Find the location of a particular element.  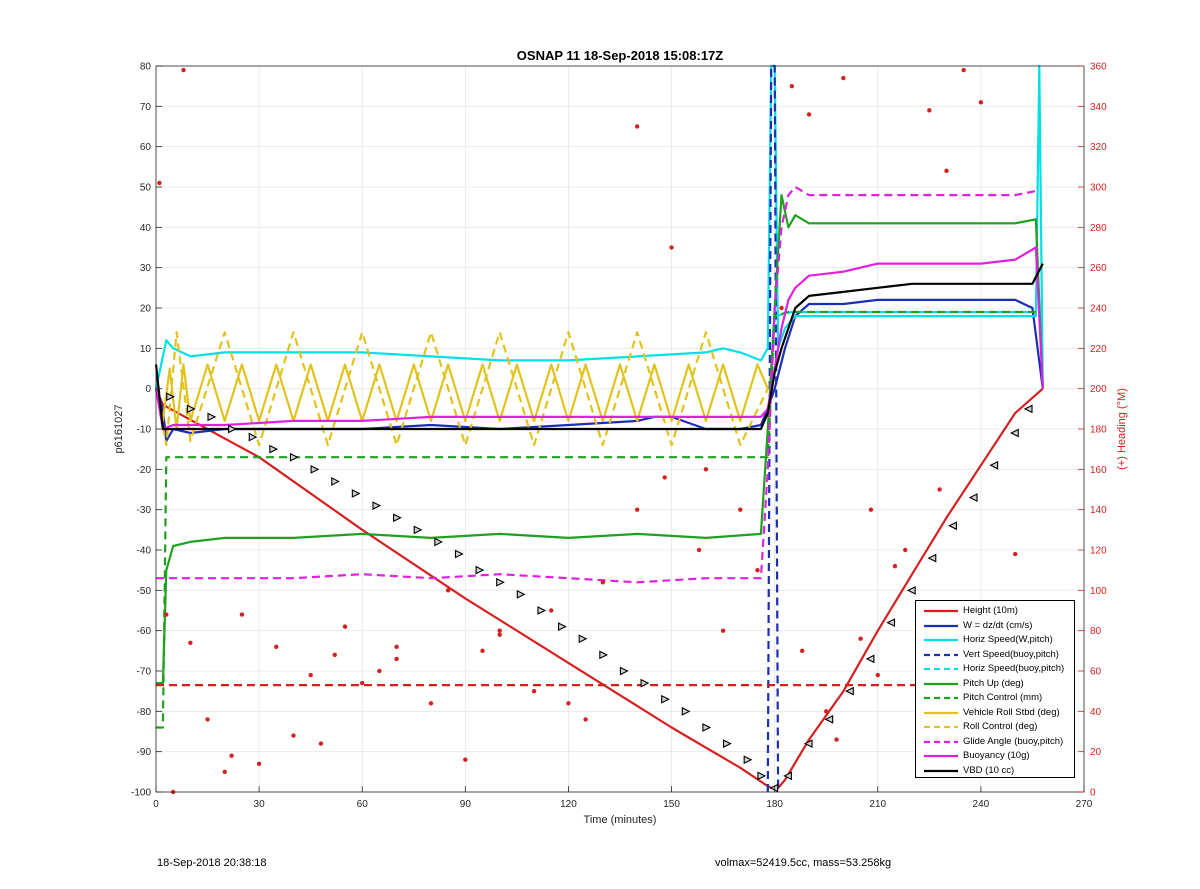

chart-title: OSNAP 11 18-Sep-2018 15:08:17Z is located at coordinates (620, 55).